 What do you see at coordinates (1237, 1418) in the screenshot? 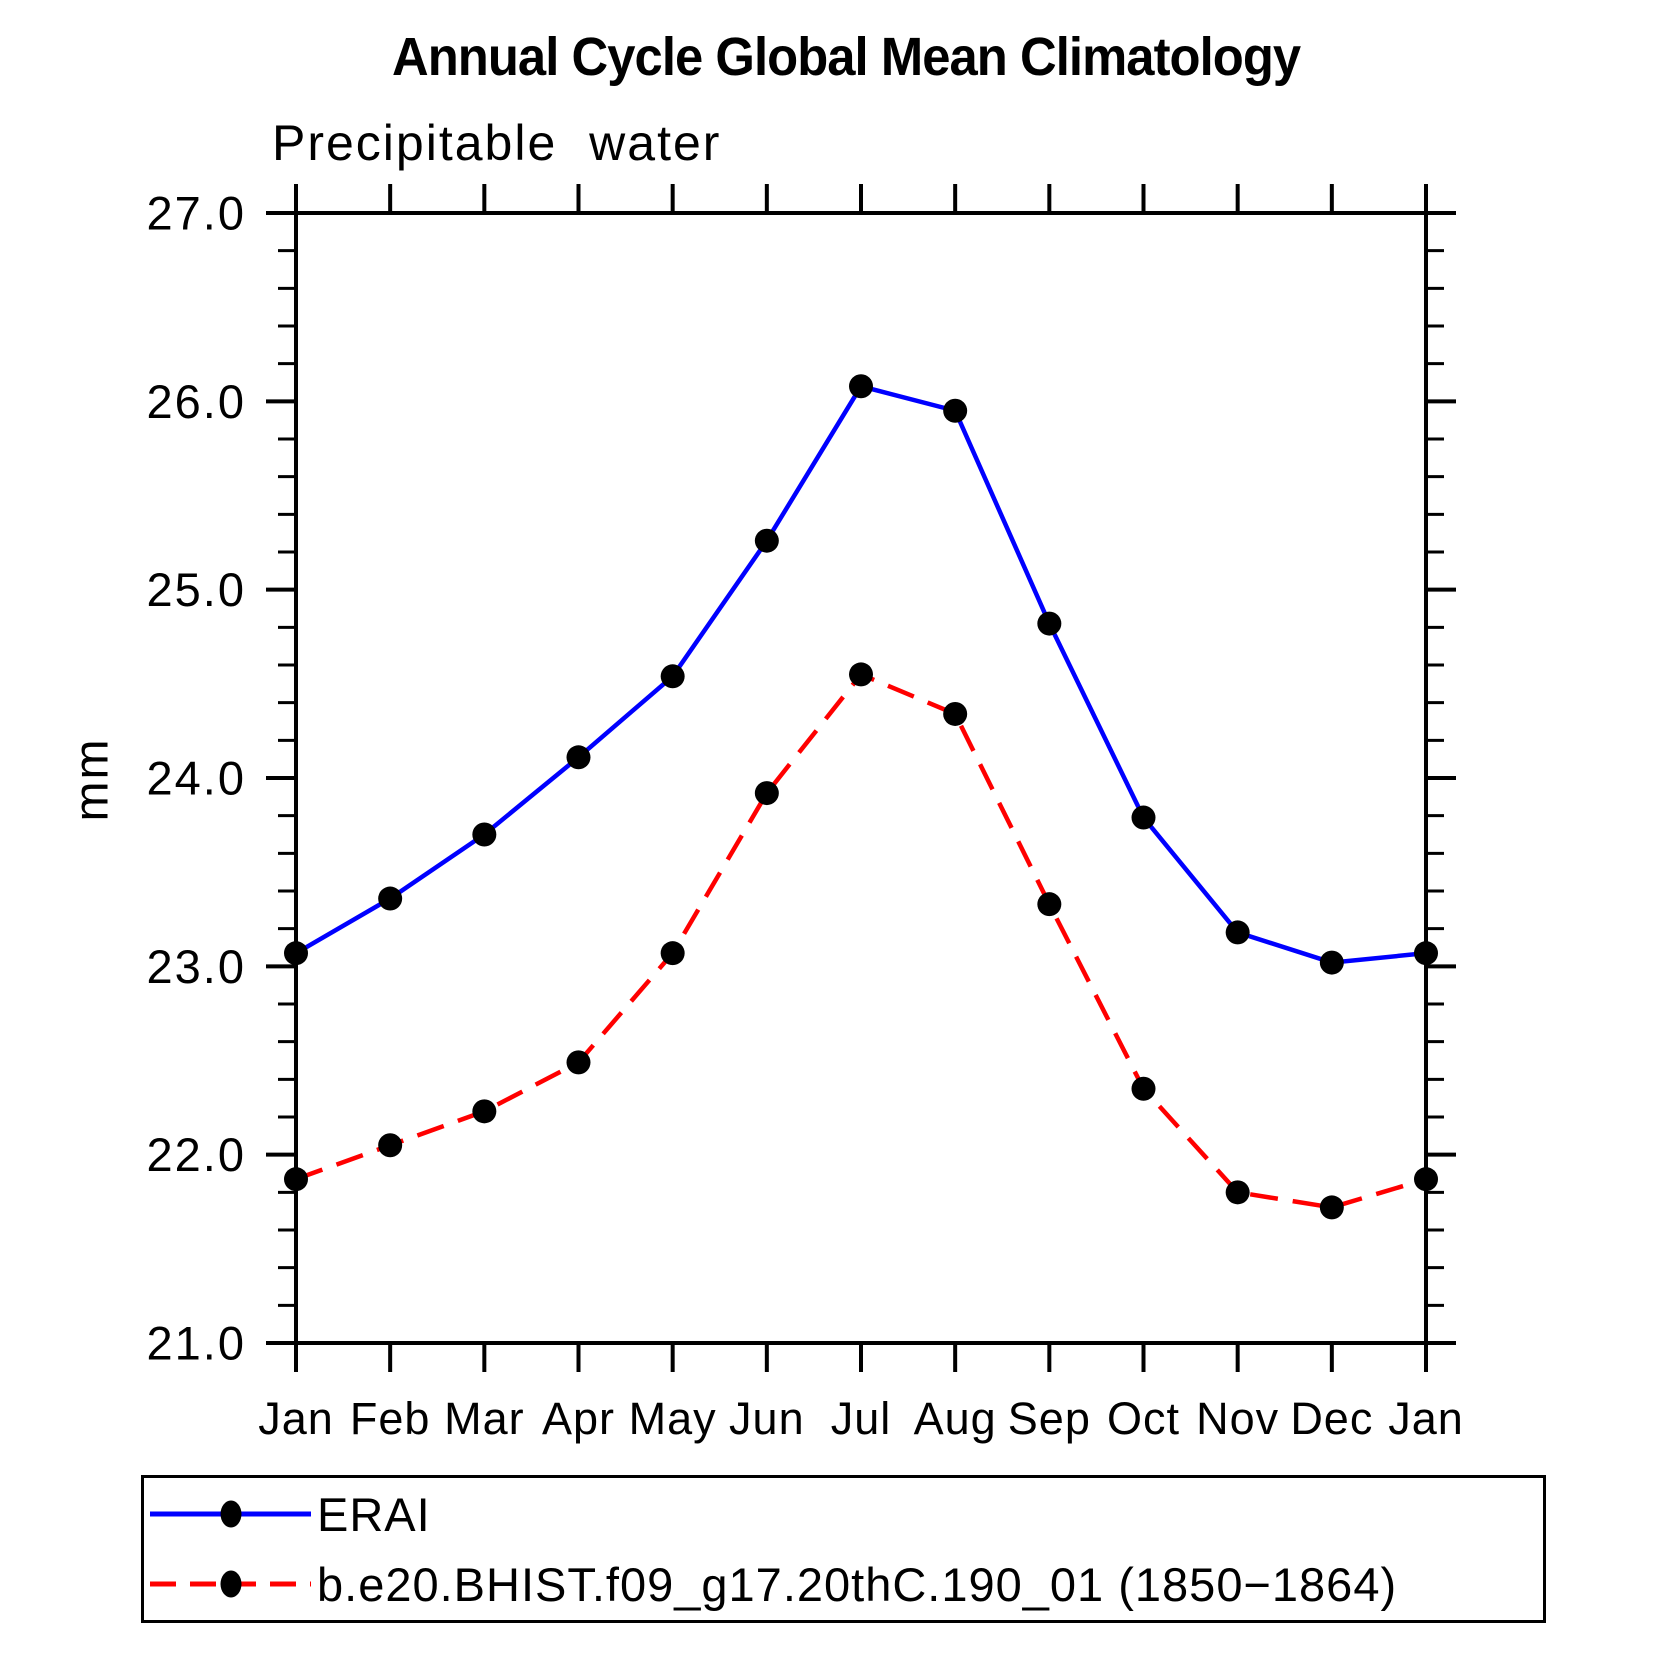
I see `x-tick-label: Nov` at bounding box center [1237, 1418].